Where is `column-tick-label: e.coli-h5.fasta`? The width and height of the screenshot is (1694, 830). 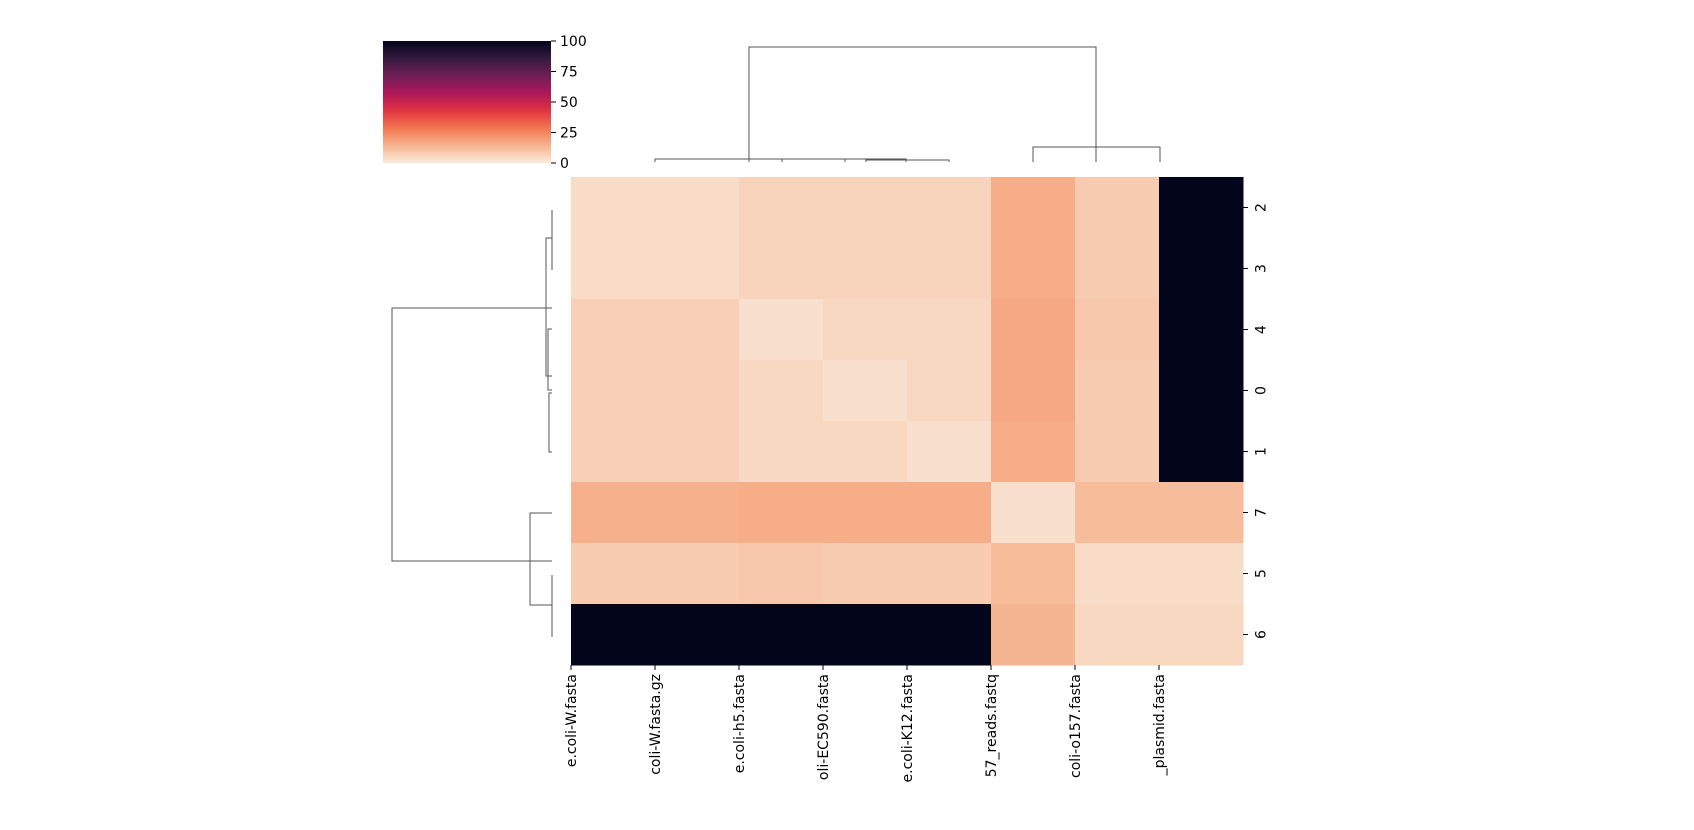
column-tick-label: e.coli-h5.fasta is located at coordinates (740, 723).